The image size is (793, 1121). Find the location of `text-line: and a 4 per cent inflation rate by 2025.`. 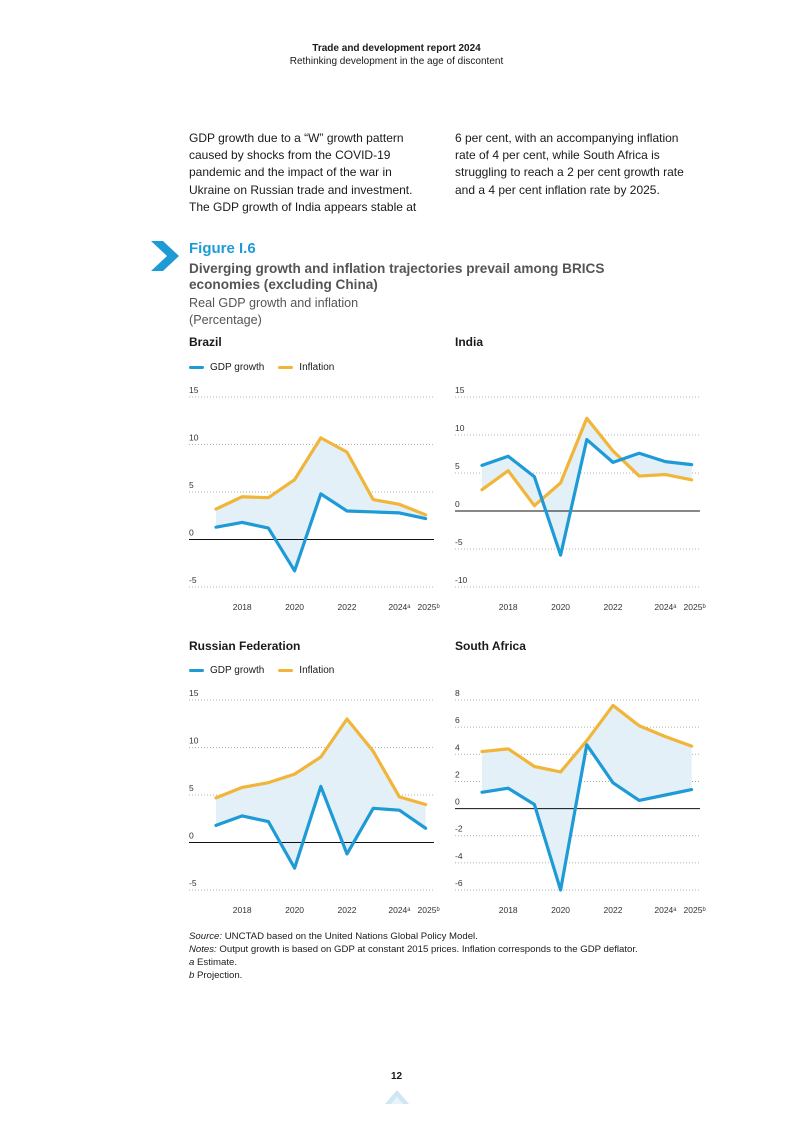

text-line: and a 4 per cent inflation rate by 2025. is located at coordinates (557, 189).